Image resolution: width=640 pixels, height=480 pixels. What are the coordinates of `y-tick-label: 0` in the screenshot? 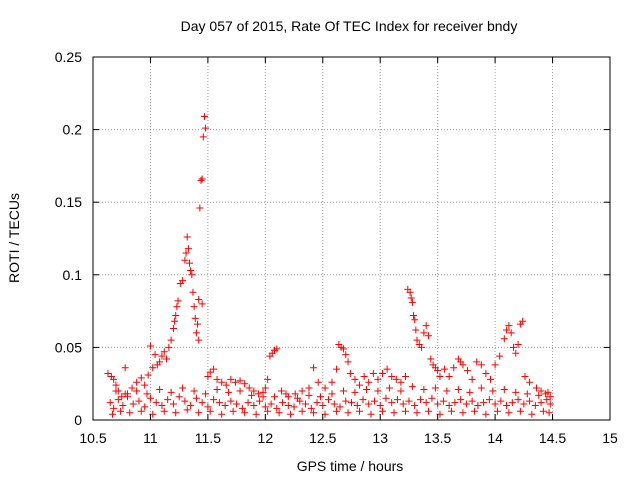 It's located at (78, 420).